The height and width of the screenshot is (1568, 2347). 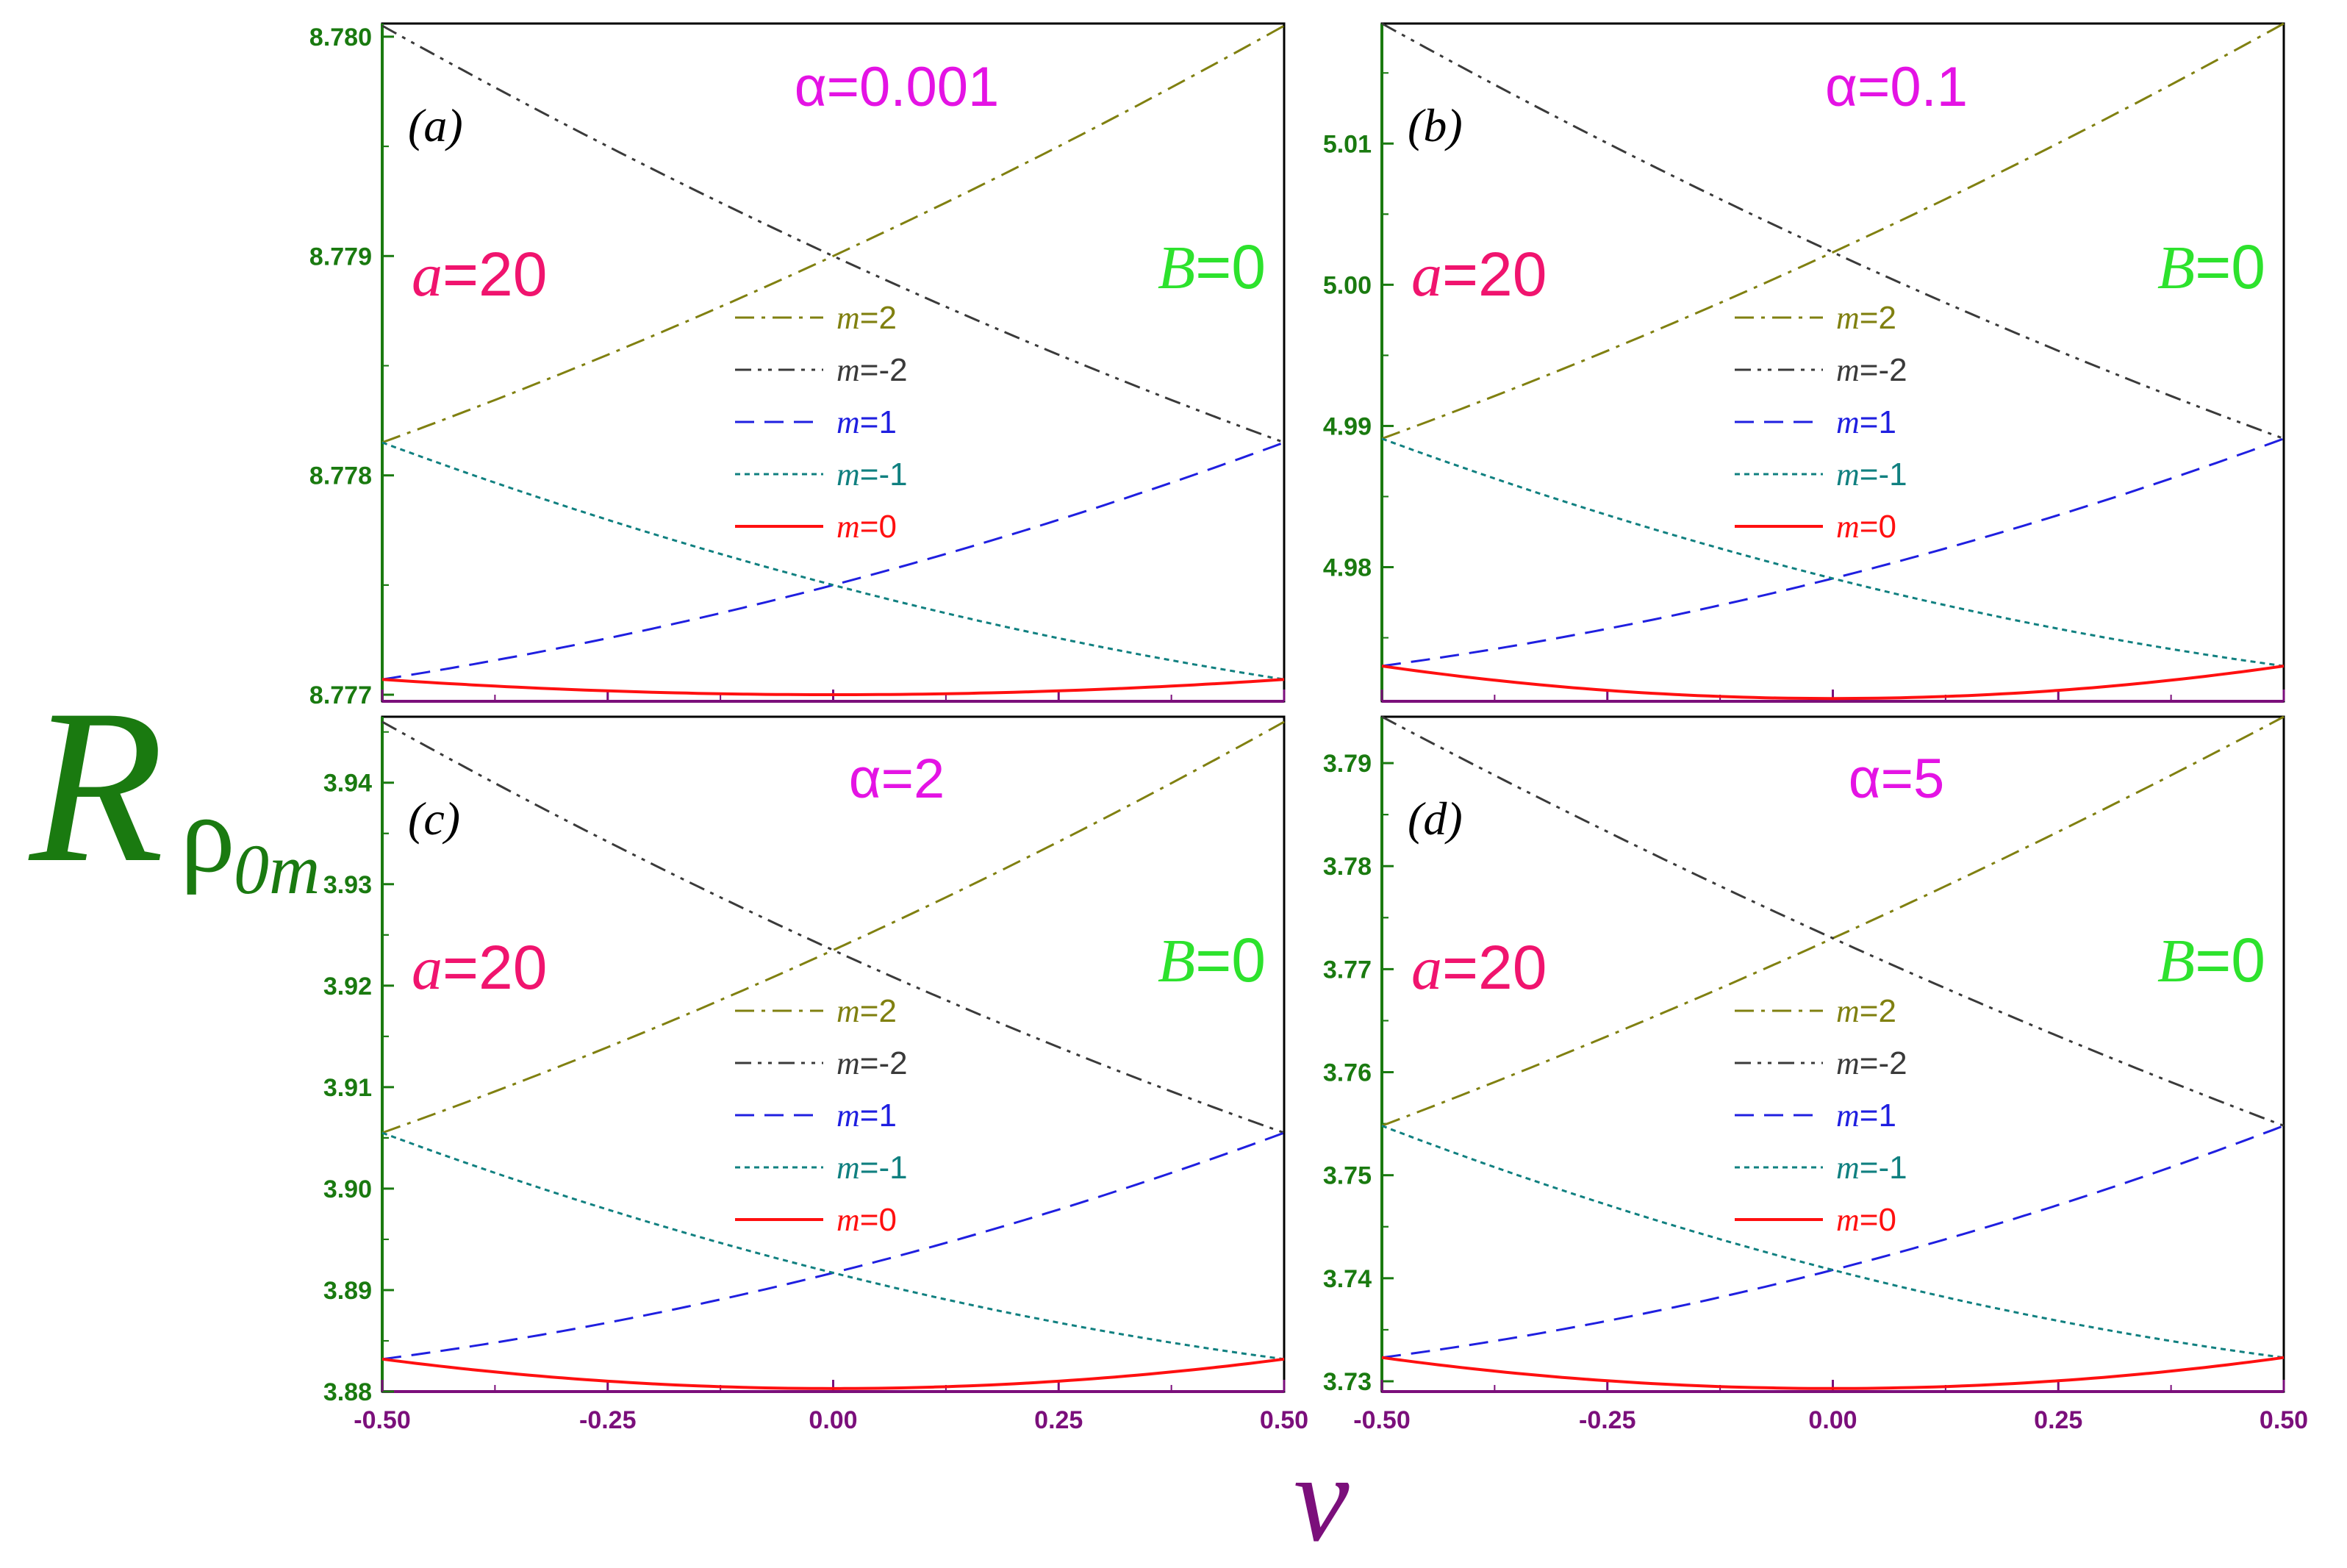 What do you see at coordinates (340, 37) in the screenshot?
I see `y-tick-label: 8.780` at bounding box center [340, 37].